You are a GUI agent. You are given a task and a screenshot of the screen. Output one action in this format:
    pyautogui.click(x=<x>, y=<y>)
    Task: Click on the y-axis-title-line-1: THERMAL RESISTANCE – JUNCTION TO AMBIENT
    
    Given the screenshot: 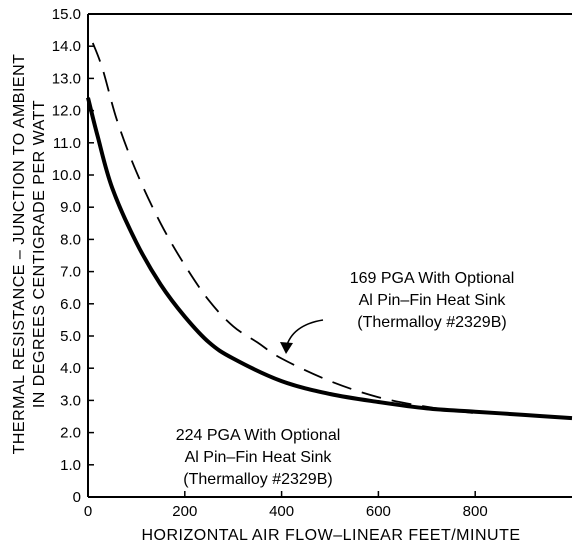 What is the action you would take?
    pyautogui.click(x=19, y=254)
    